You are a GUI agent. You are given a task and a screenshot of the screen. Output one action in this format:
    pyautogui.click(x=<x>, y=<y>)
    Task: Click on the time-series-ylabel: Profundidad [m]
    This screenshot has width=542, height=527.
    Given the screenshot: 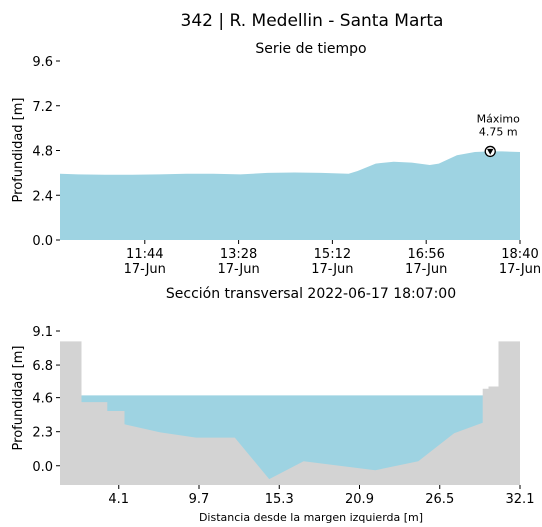 What is the action you would take?
    pyautogui.click(x=18, y=150)
    